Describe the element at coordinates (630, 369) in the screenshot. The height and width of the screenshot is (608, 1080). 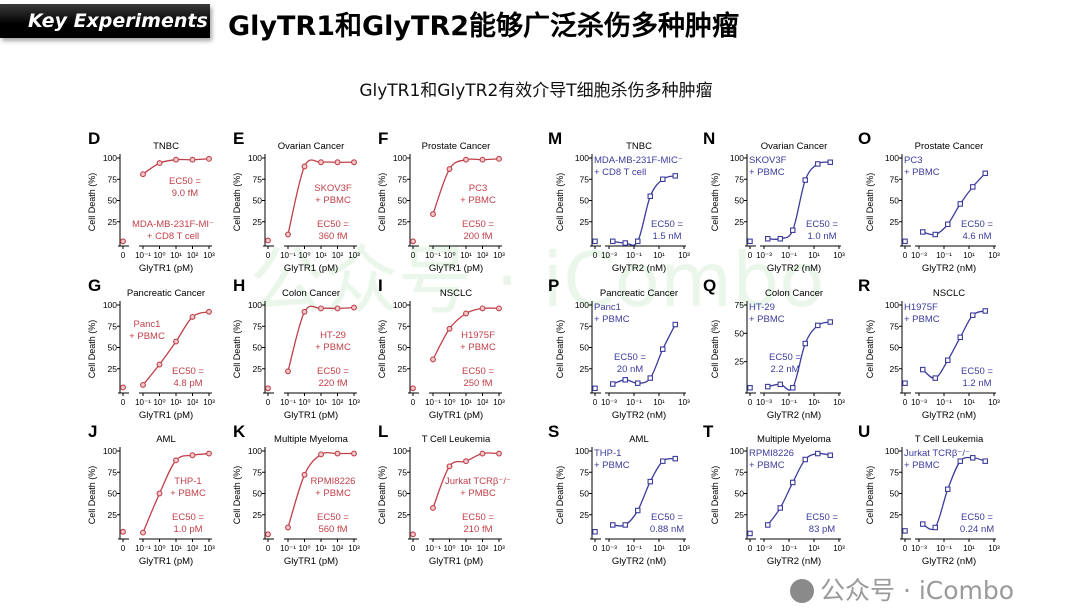
I see `ec50-value: 20 nM` at that location.